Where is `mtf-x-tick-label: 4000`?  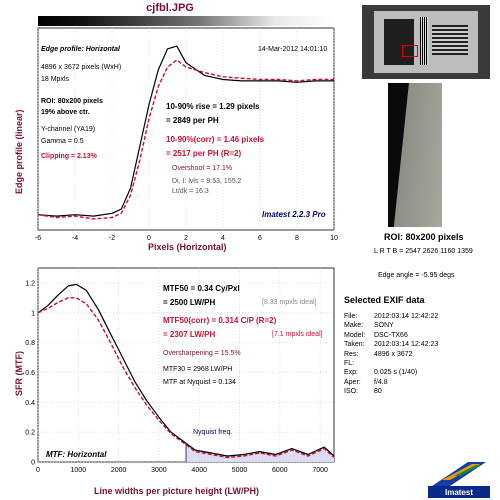 mtf-x-tick-label: 4000 is located at coordinates (199, 470).